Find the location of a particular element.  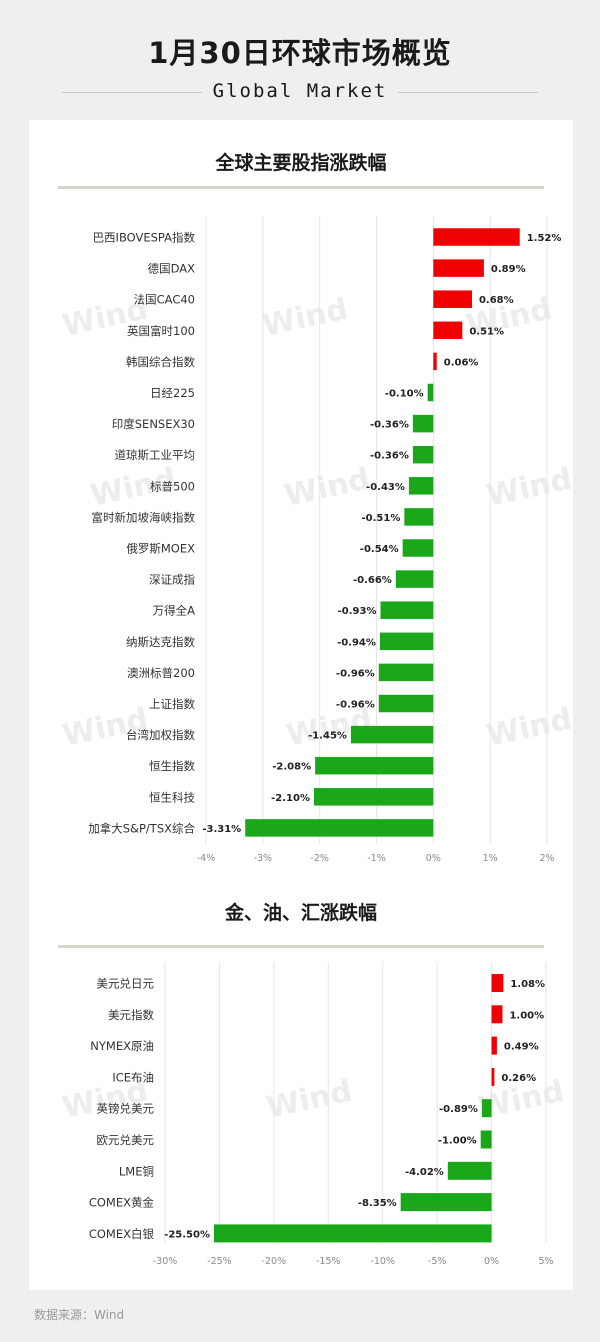

data-label: 0.26% is located at coordinates (518, 1078).